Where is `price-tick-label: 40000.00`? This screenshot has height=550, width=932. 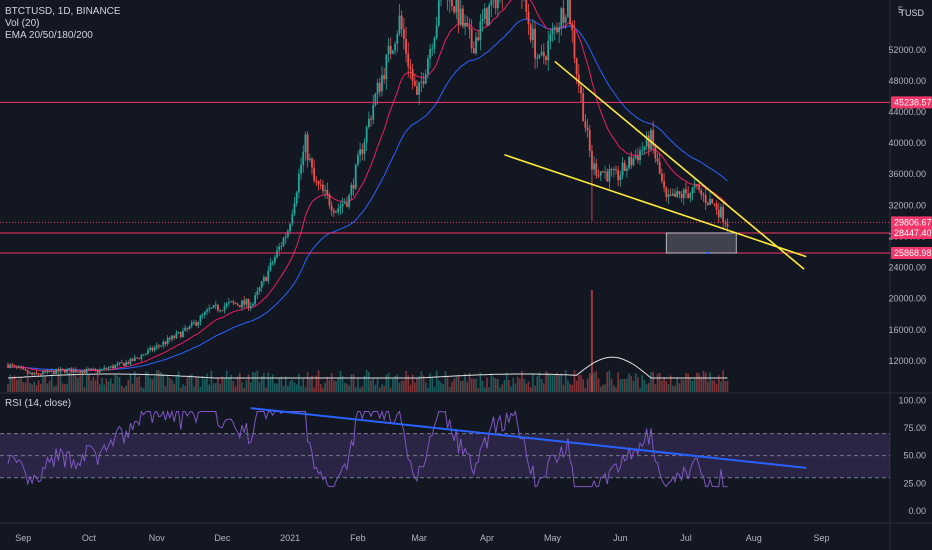
price-tick-label: 40000.00 is located at coordinates (907, 143).